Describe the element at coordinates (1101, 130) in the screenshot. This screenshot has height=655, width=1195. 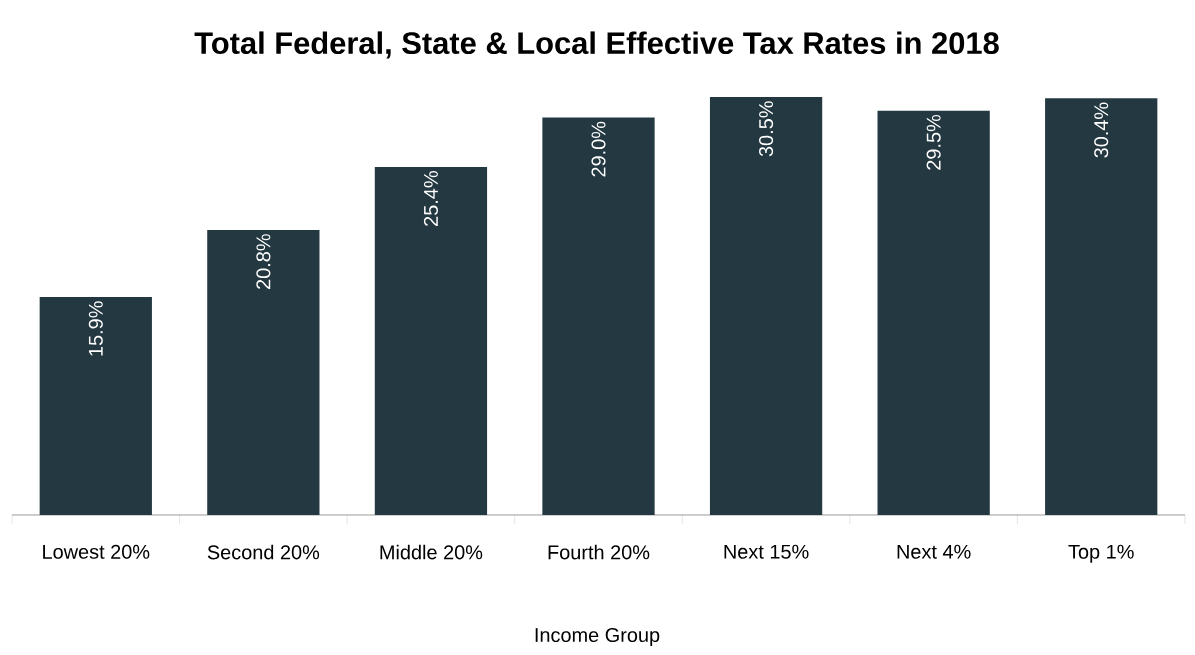
I see `data-label: 30.4%` at that location.